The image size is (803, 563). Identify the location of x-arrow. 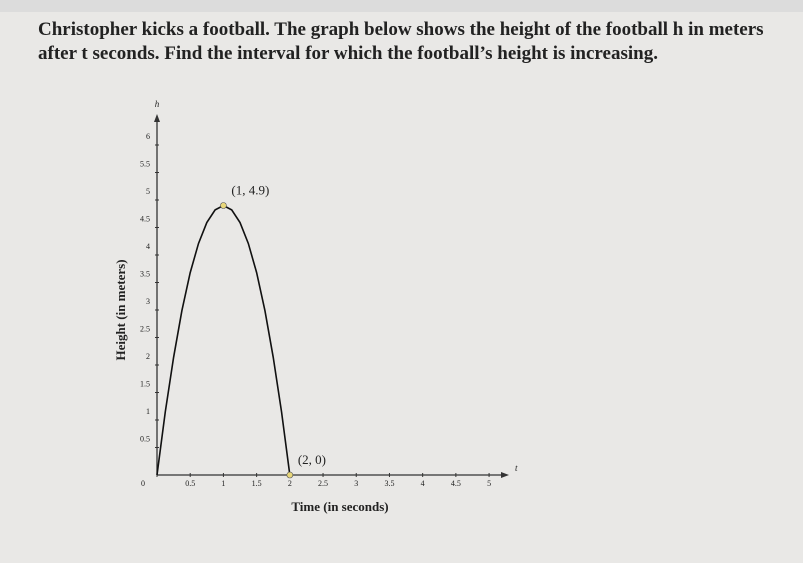
(505, 475).